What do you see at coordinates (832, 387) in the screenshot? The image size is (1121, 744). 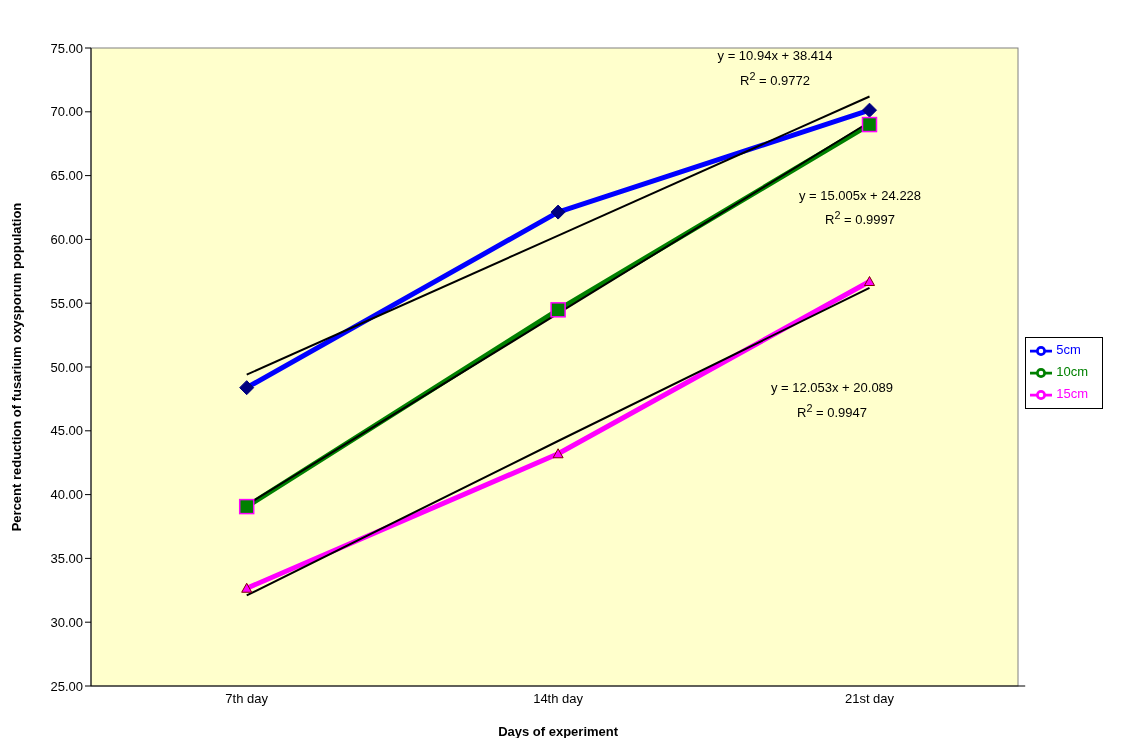 I see `annotation: y = 12.053x + 20.089` at bounding box center [832, 387].